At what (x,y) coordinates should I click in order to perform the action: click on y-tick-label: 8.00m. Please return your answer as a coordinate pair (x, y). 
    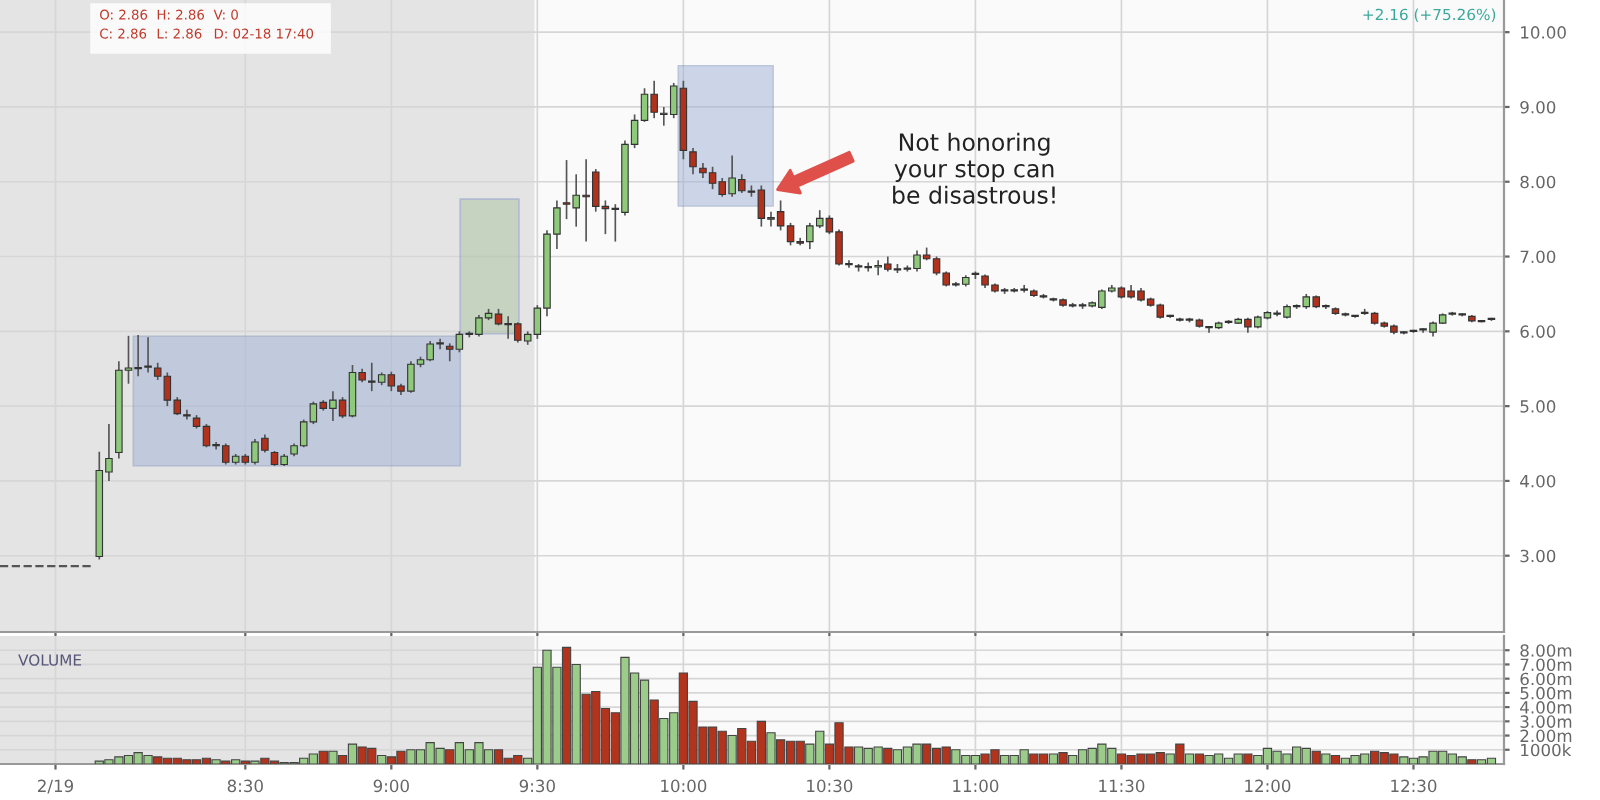
    Looking at the image, I should click on (1546, 650).